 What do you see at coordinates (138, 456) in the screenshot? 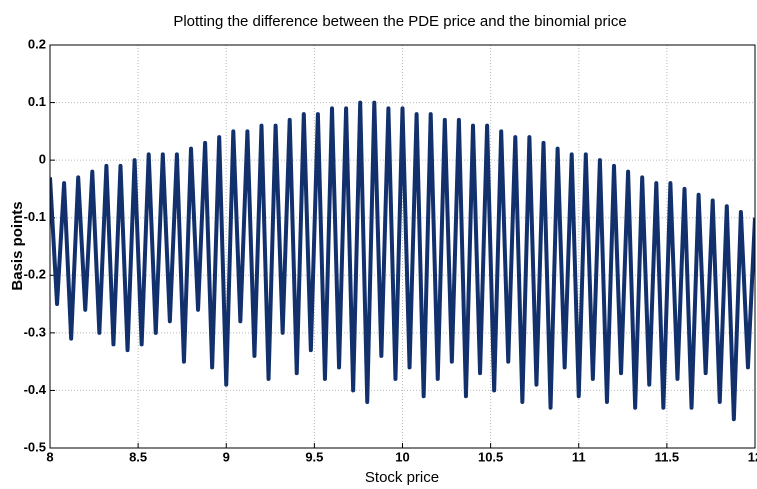
I see `x-tick-label: 8.5` at bounding box center [138, 456].